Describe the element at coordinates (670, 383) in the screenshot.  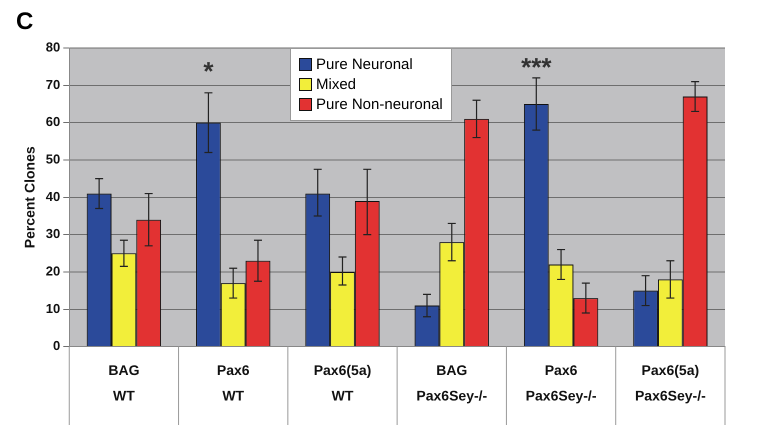
I see `x-tick-label: Pax6(5a) Pax6Sey-/-` at that location.